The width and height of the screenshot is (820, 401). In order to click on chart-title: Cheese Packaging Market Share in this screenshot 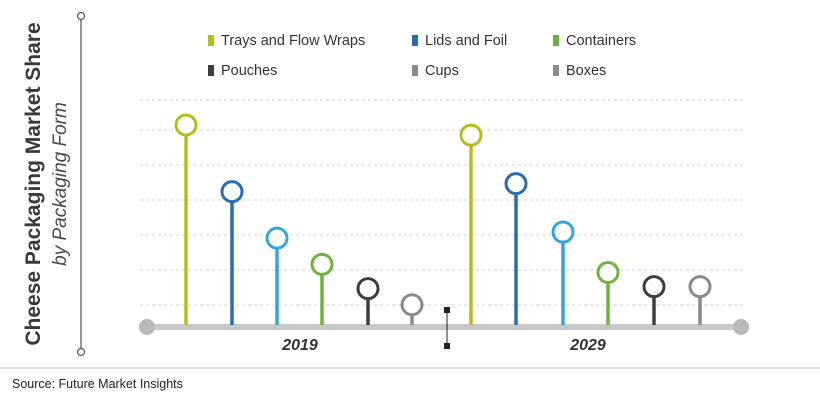, I will do `click(33, 183)`.